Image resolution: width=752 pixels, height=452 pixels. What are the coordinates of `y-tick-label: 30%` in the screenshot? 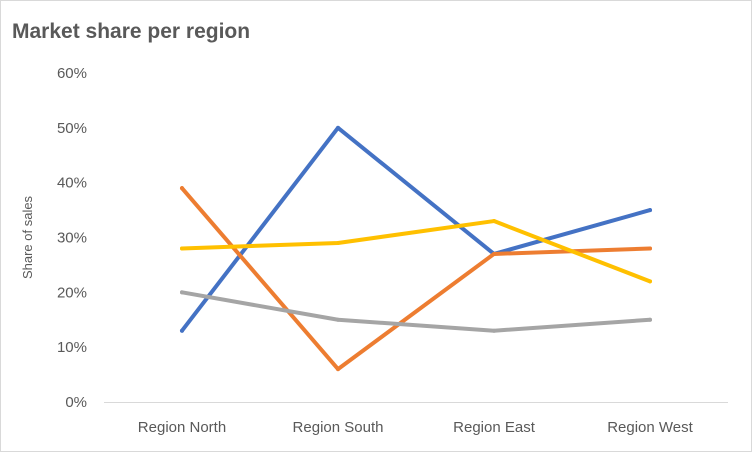 It's located at (72, 238).